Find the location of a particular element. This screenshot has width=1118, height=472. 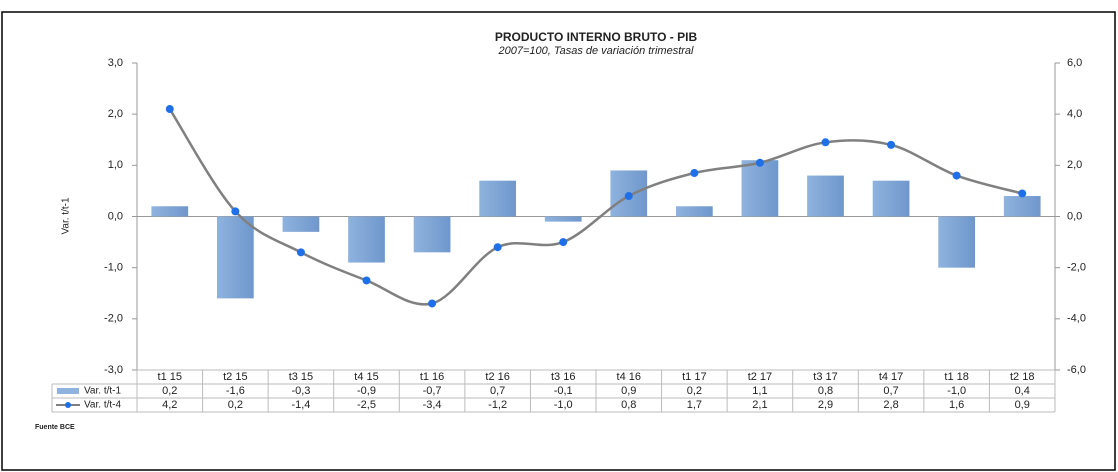

x-tick-label: t2 17 is located at coordinates (760, 377).